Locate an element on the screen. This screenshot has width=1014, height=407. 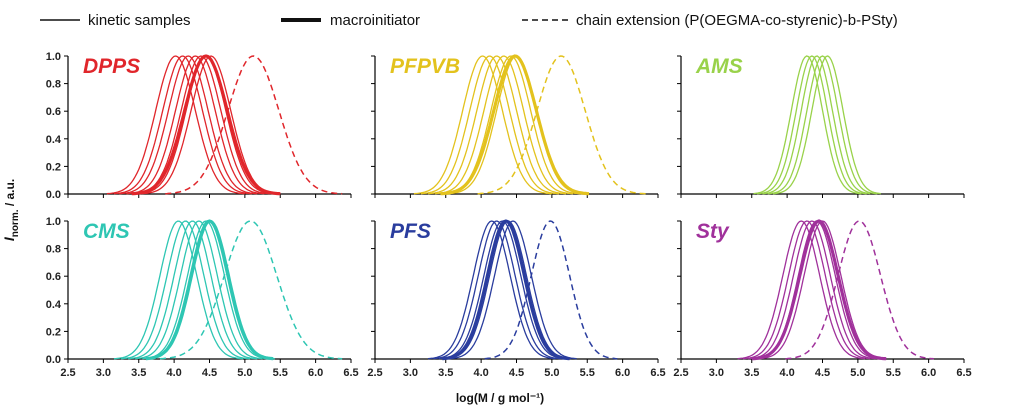
panel-label: Sty is located at coordinates (713, 231).